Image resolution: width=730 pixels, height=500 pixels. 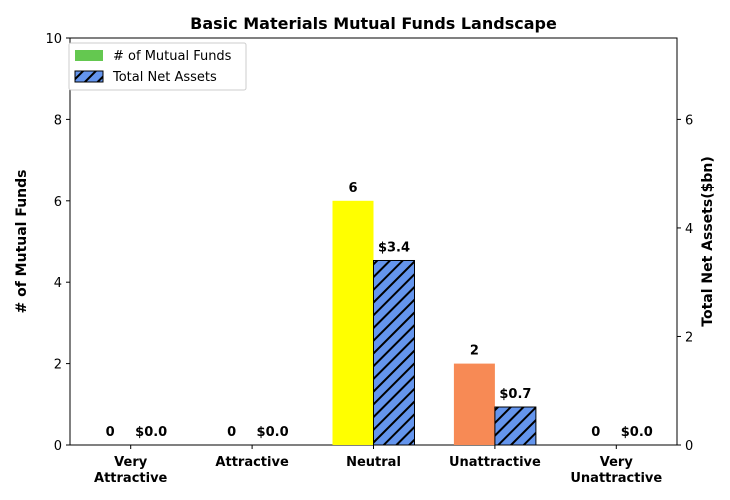 I want to click on y2-tick-label: 6, so click(x=689, y=120).